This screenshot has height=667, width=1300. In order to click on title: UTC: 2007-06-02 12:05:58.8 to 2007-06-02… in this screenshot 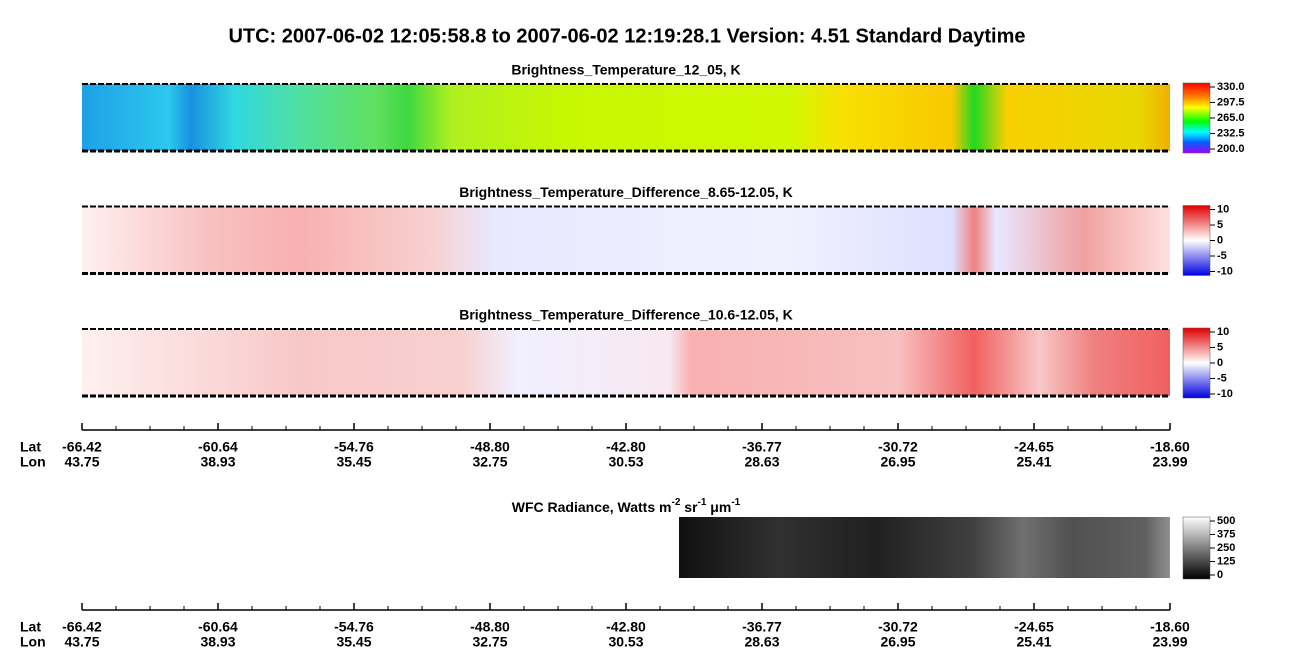, I will do `click(626, 36)`.